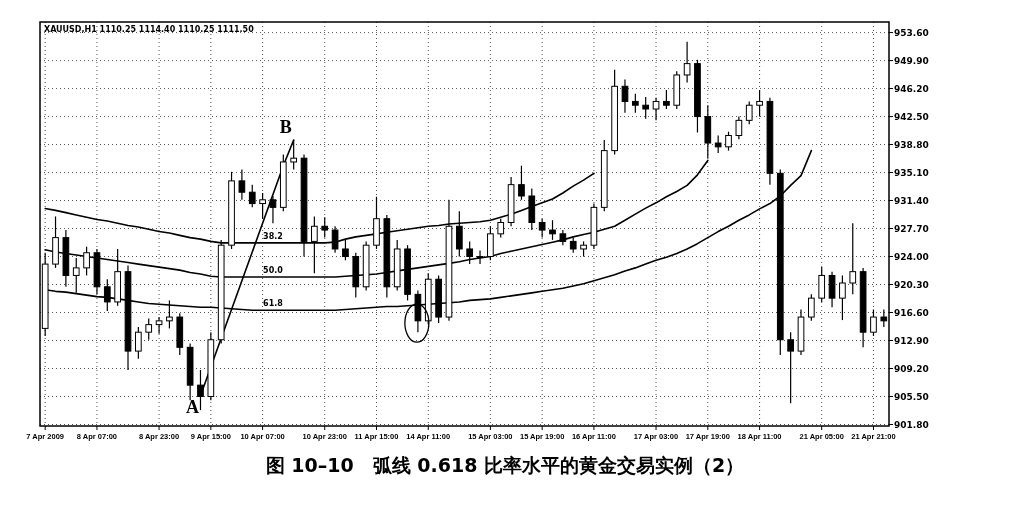 The image size is (1009, 517). Describe the element at coordinates (911, 173) in the screenshot. I see `y-tick-label: 935.10` at that location.